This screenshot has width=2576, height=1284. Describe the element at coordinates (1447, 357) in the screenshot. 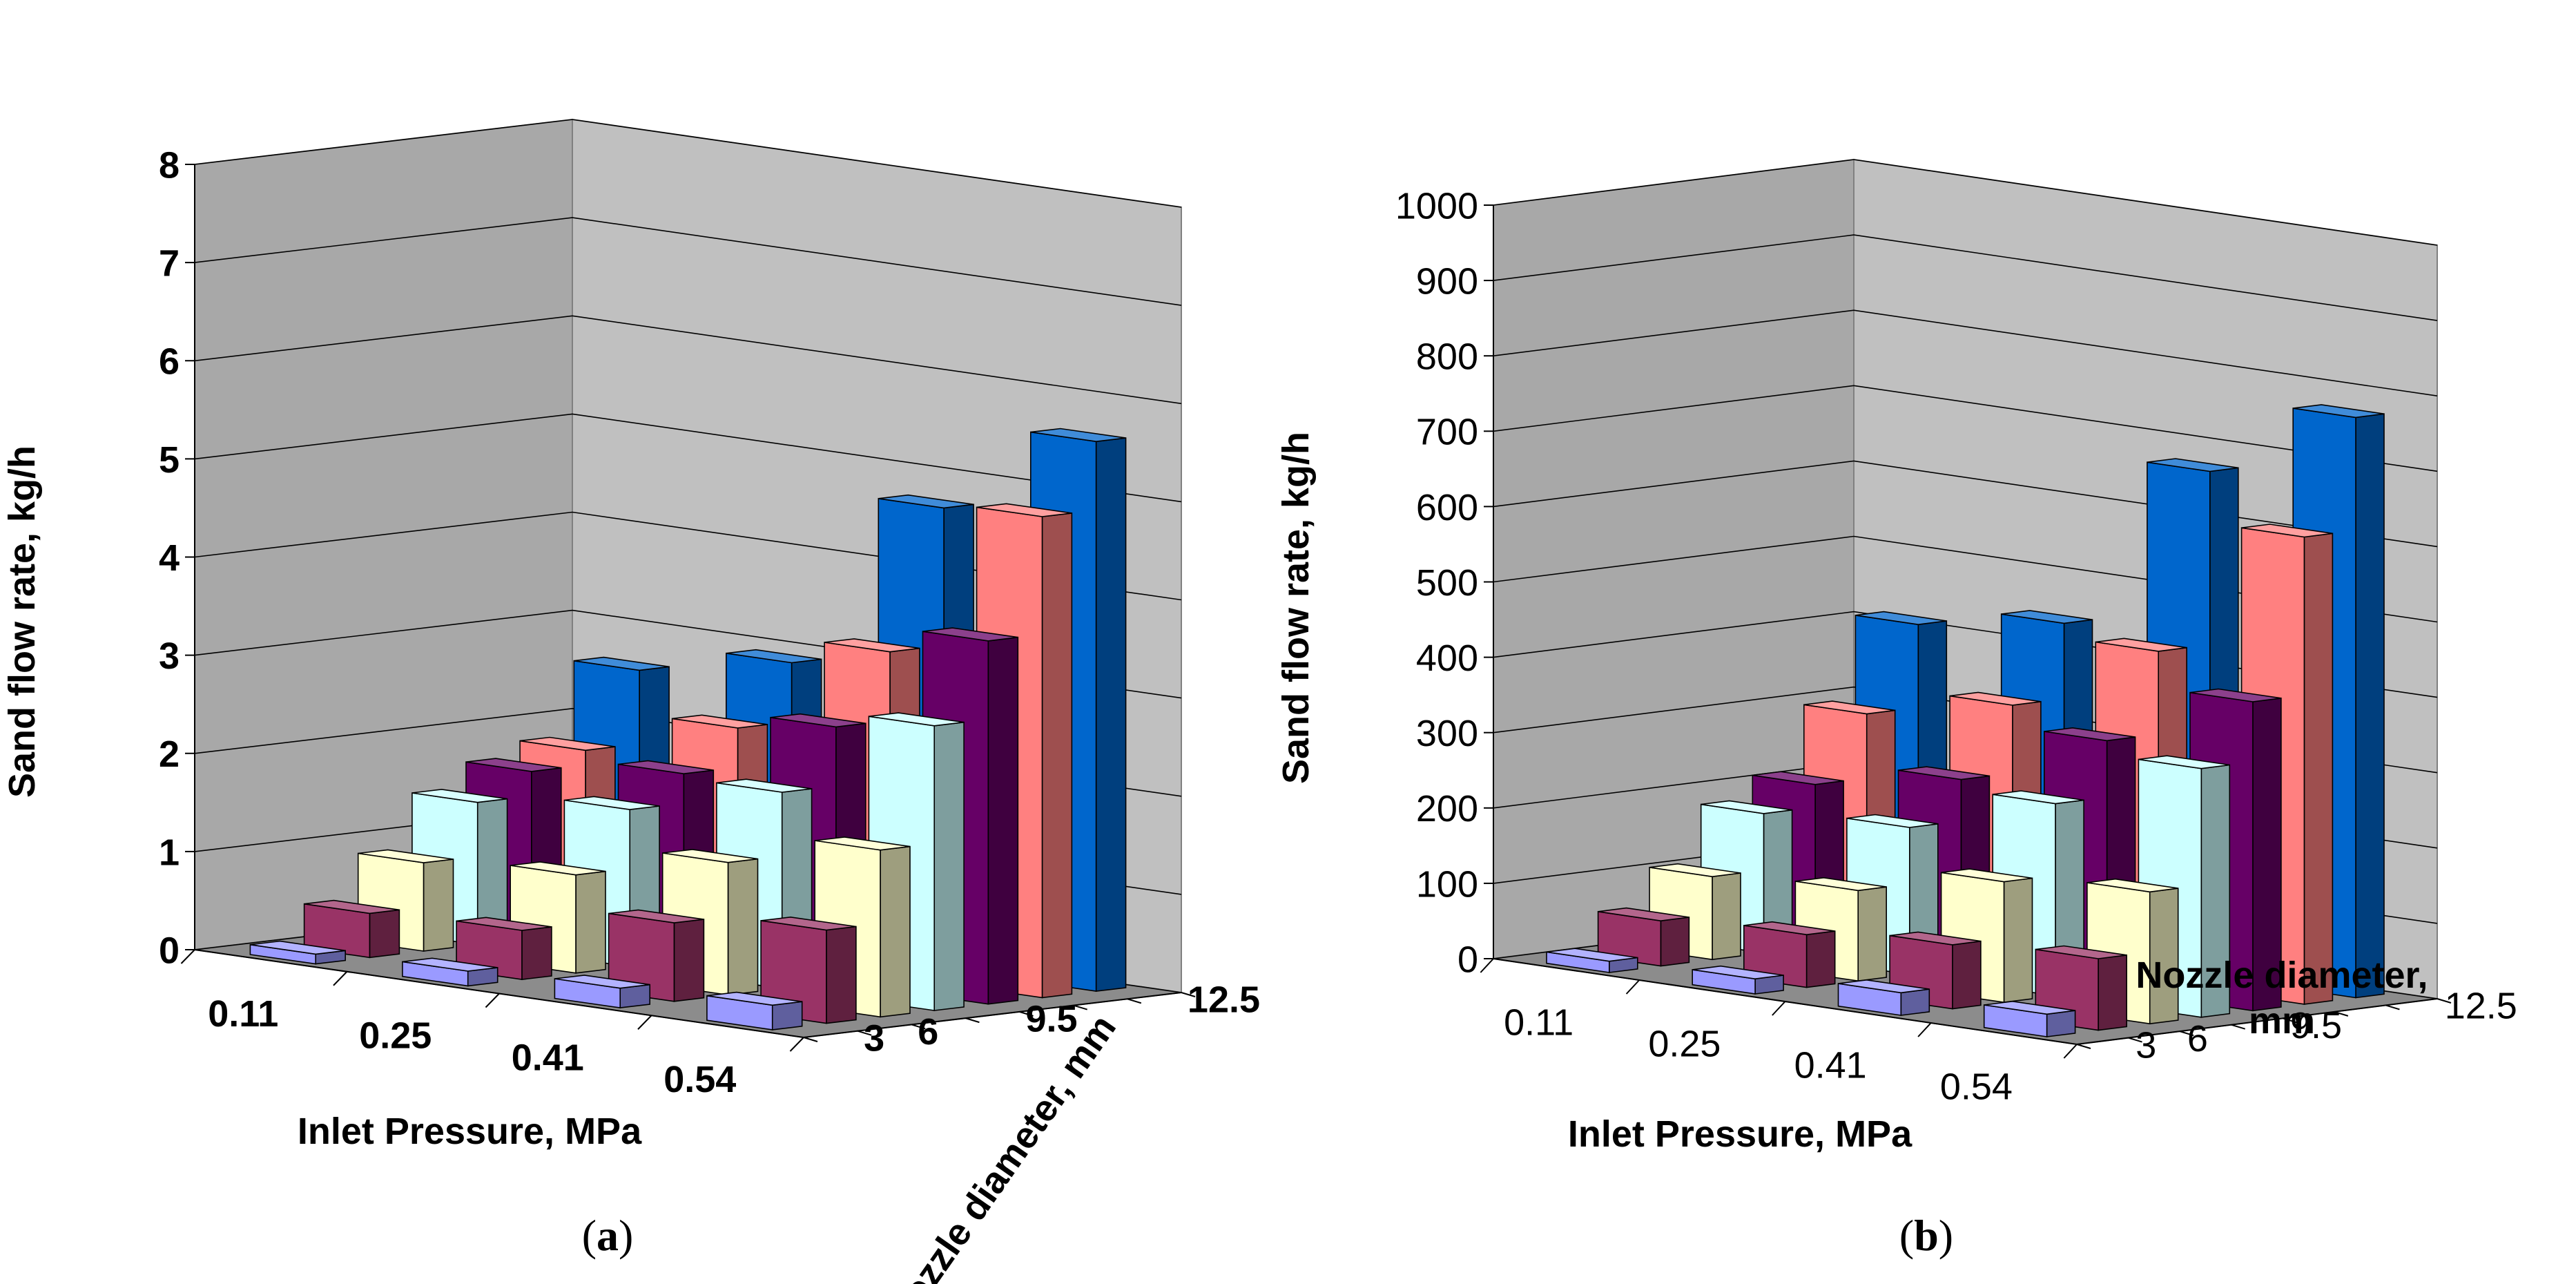

I see `y-tick-label: 800` at that location.